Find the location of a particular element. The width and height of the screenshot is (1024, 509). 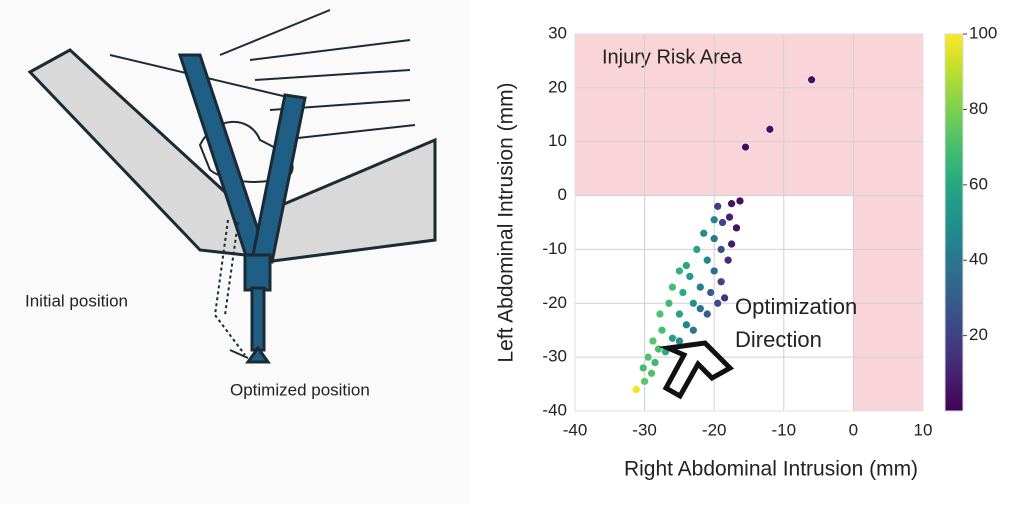

risk-area is located at coordinates (749, 115).